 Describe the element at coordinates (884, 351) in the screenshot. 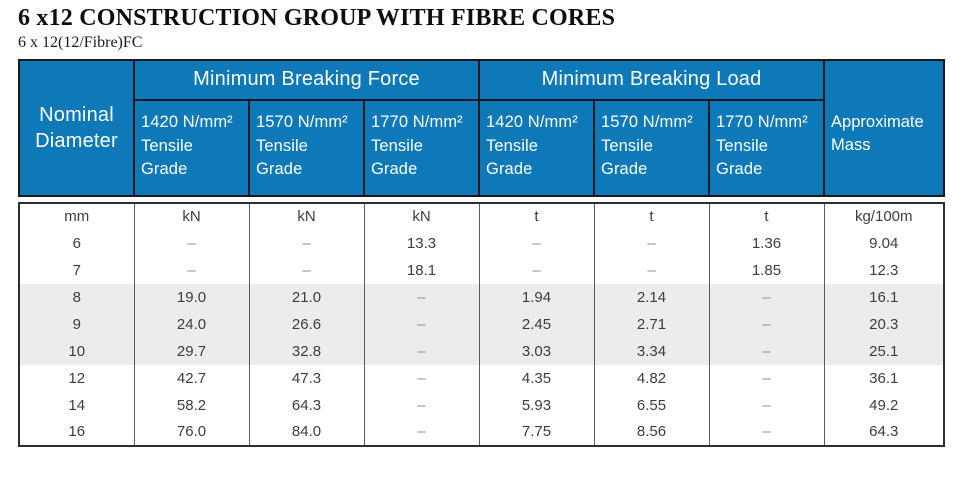

I see `table-cell: 25.1` at that location.